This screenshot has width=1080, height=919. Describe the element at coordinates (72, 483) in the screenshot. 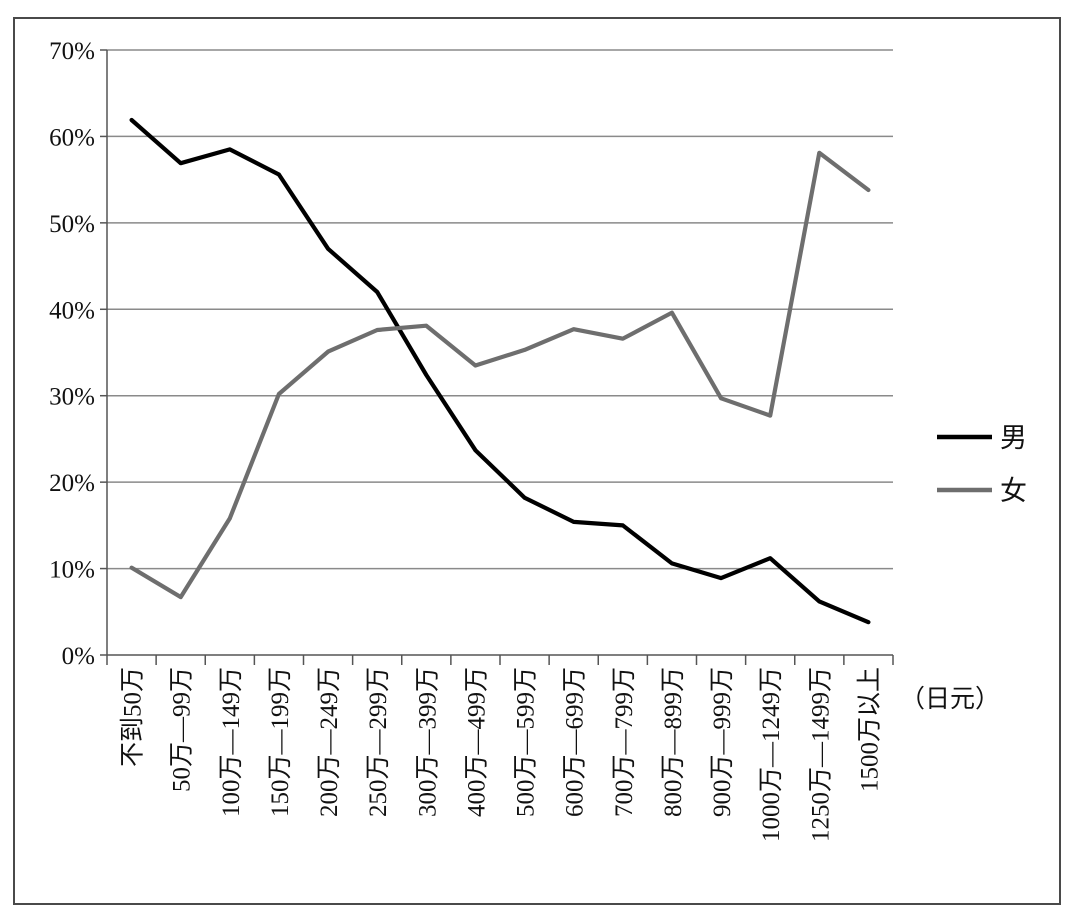

I see `y-tick-label: 20%` at that location.